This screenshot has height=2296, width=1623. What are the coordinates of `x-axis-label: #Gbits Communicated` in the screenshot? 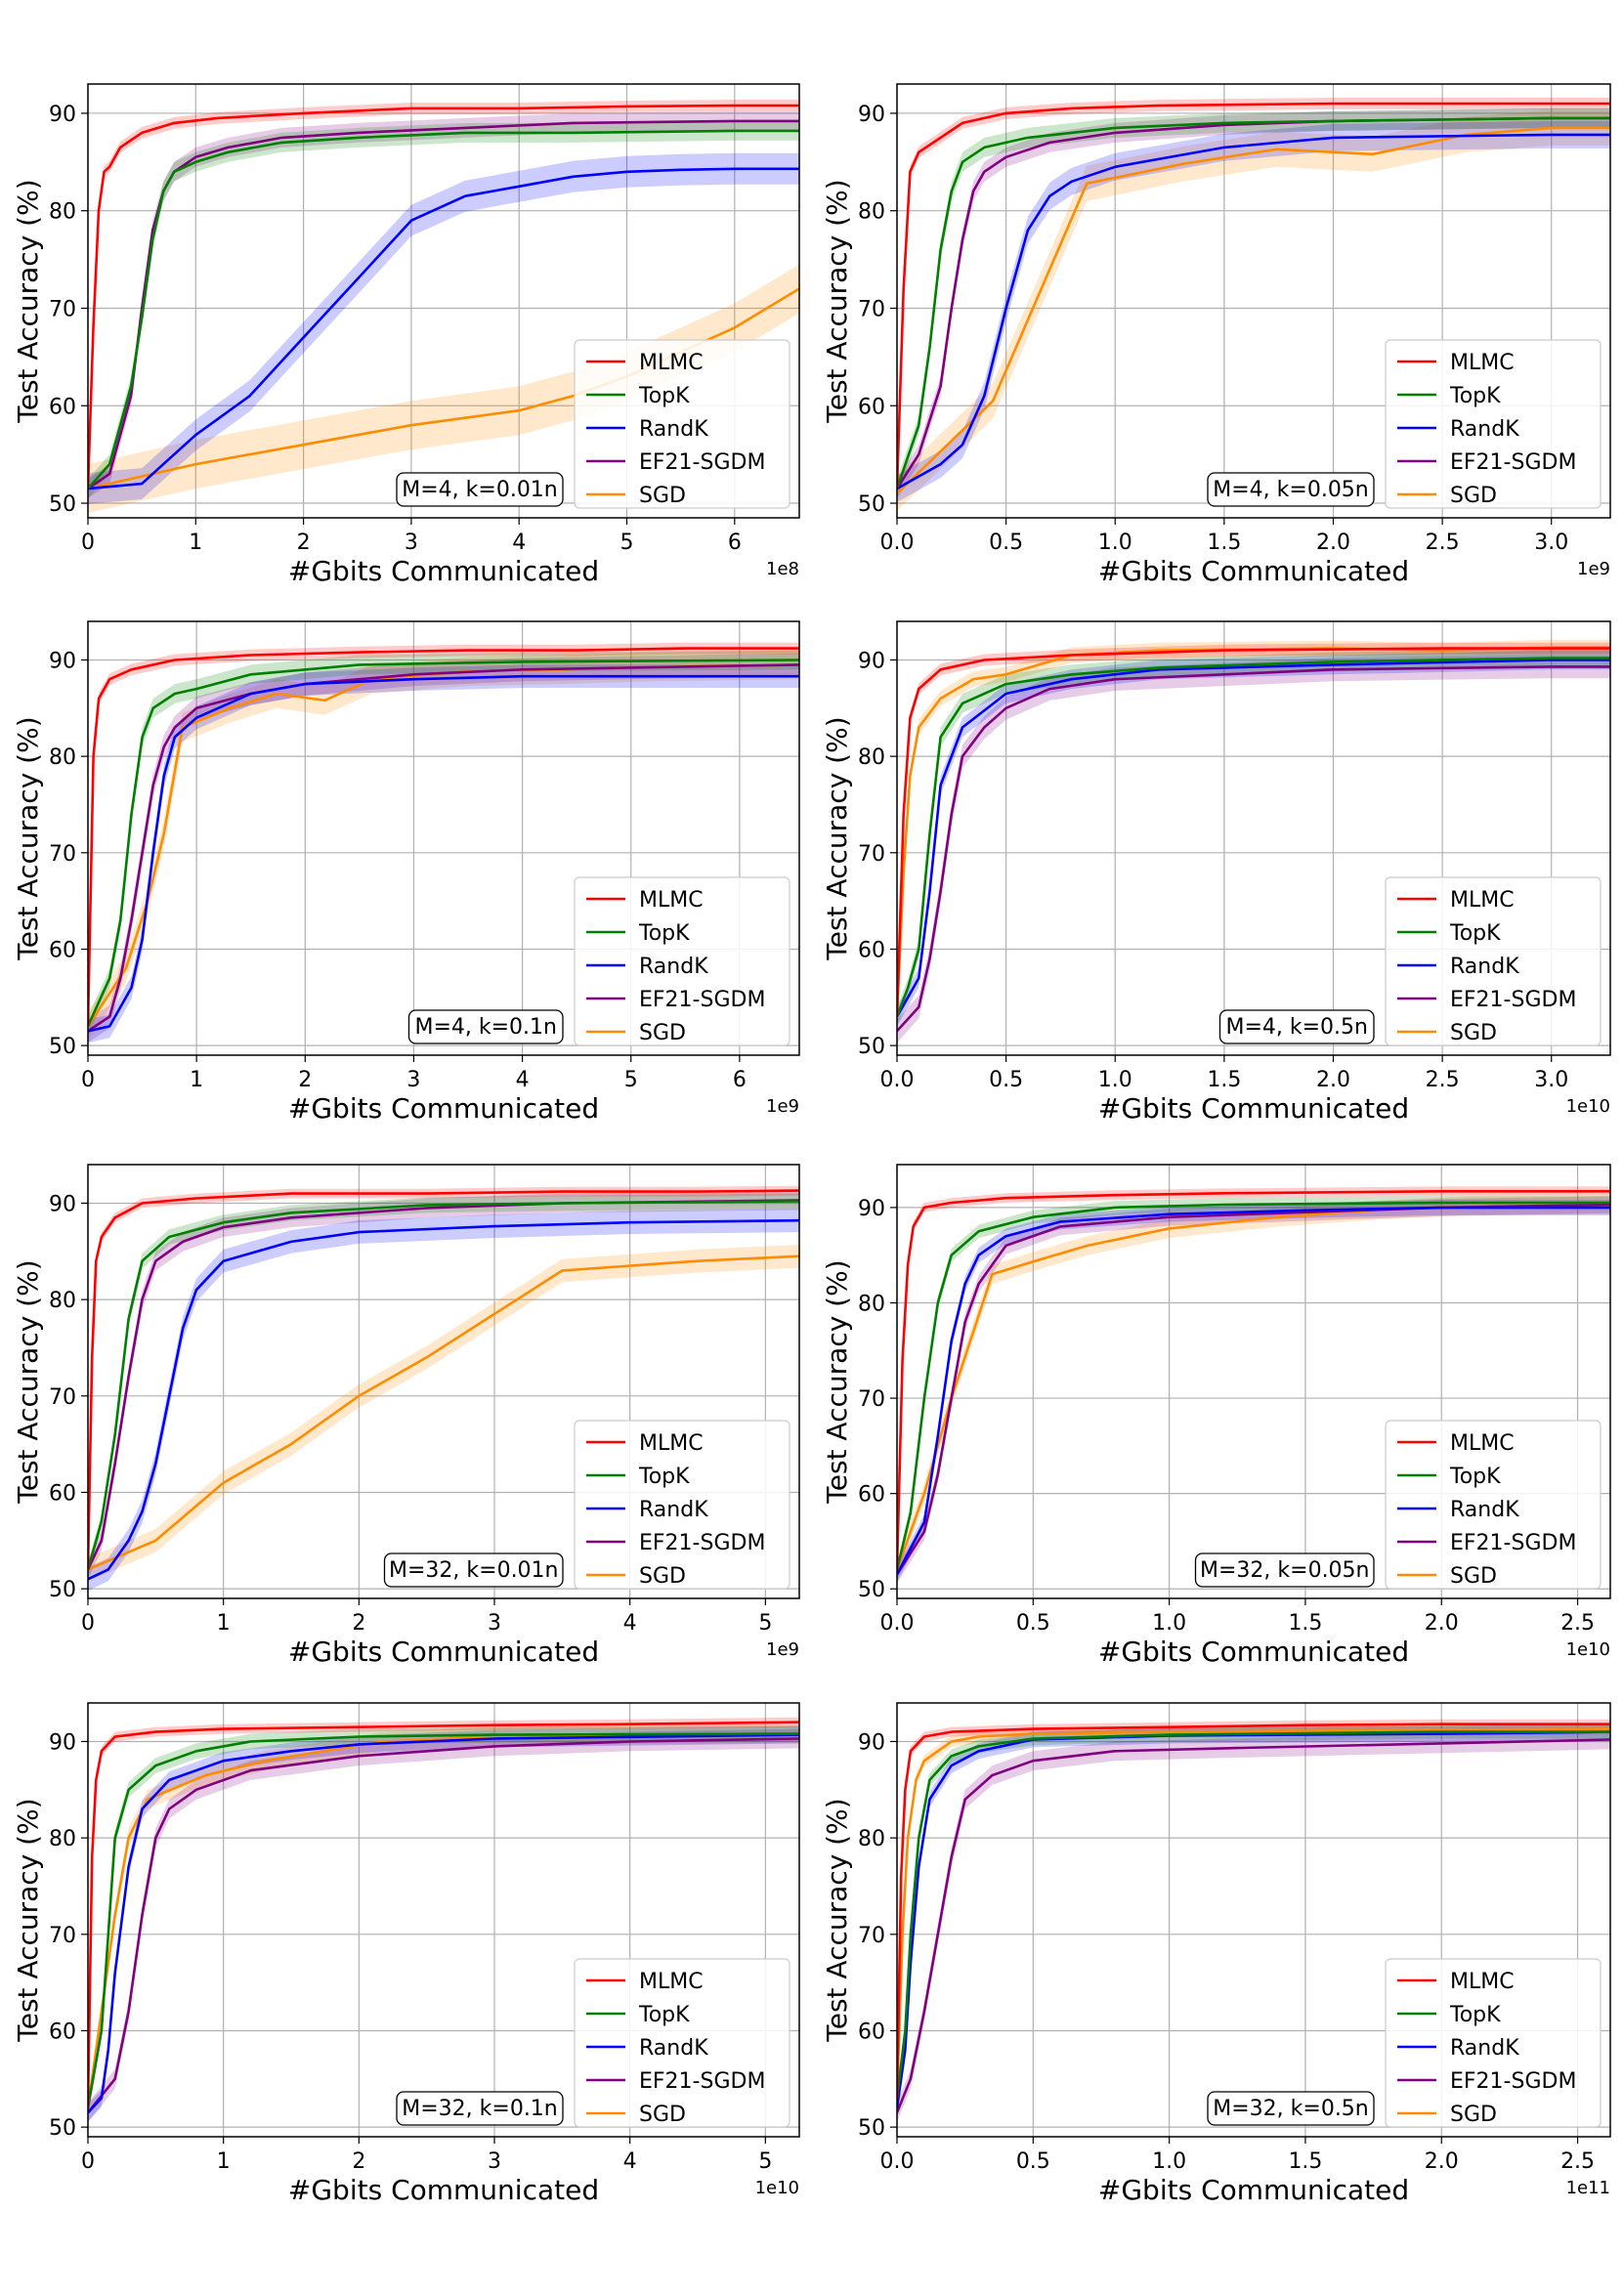 It's located at (1253, 571).